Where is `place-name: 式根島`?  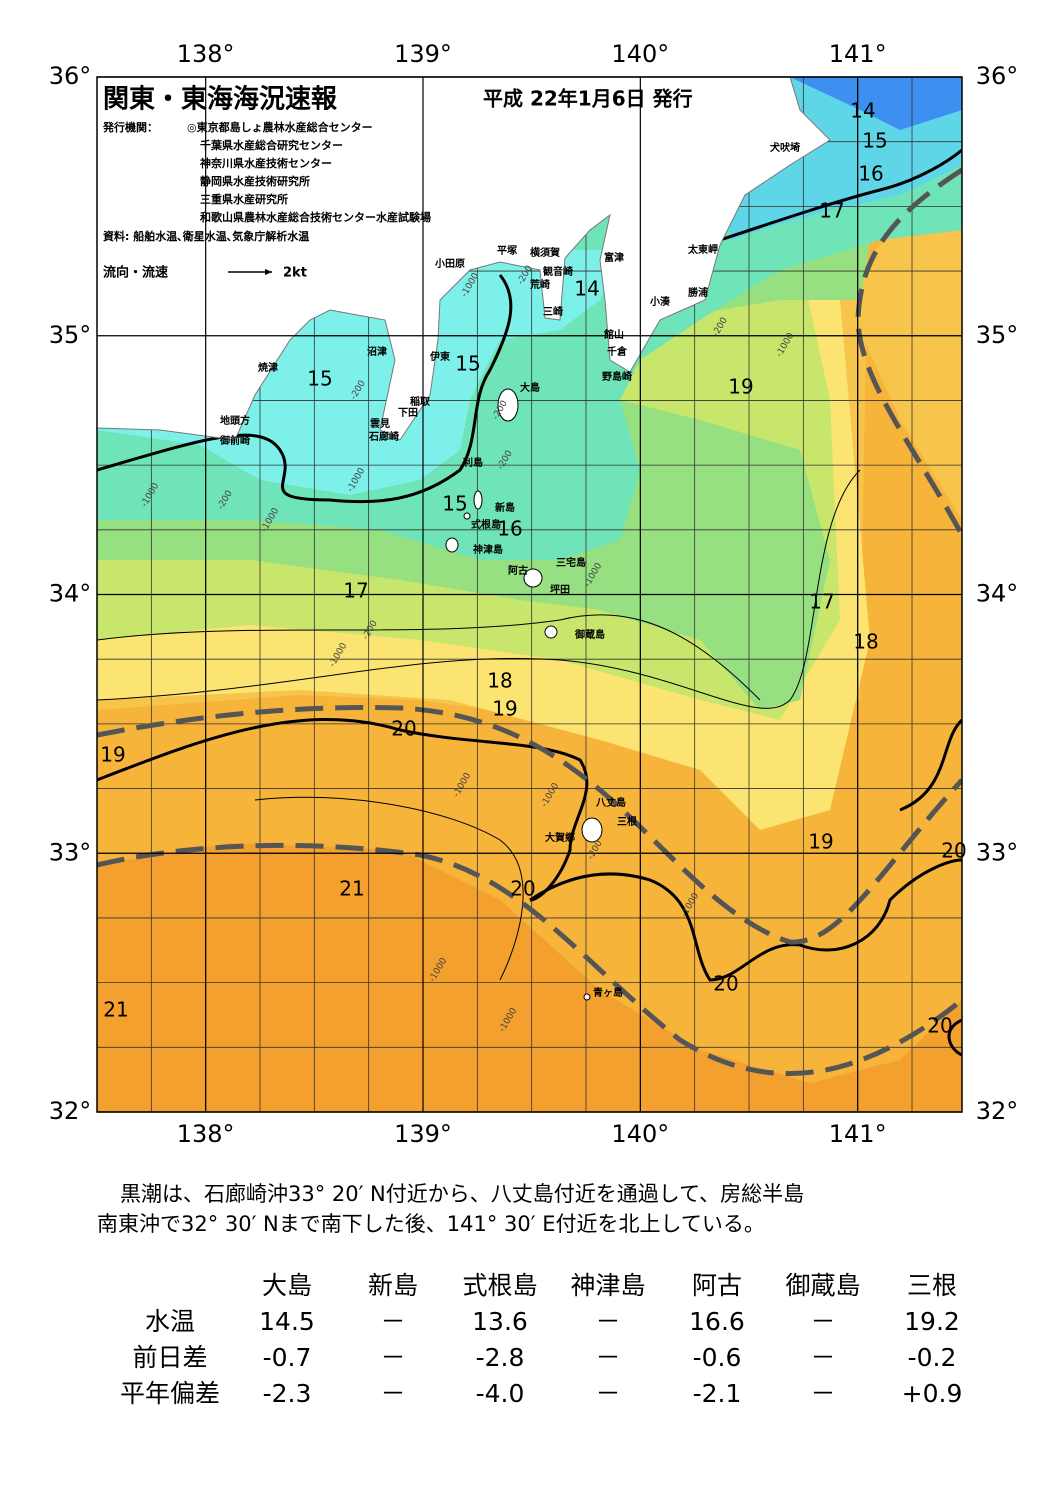 place-name: 式根島 is located at coordinates (486, 524).